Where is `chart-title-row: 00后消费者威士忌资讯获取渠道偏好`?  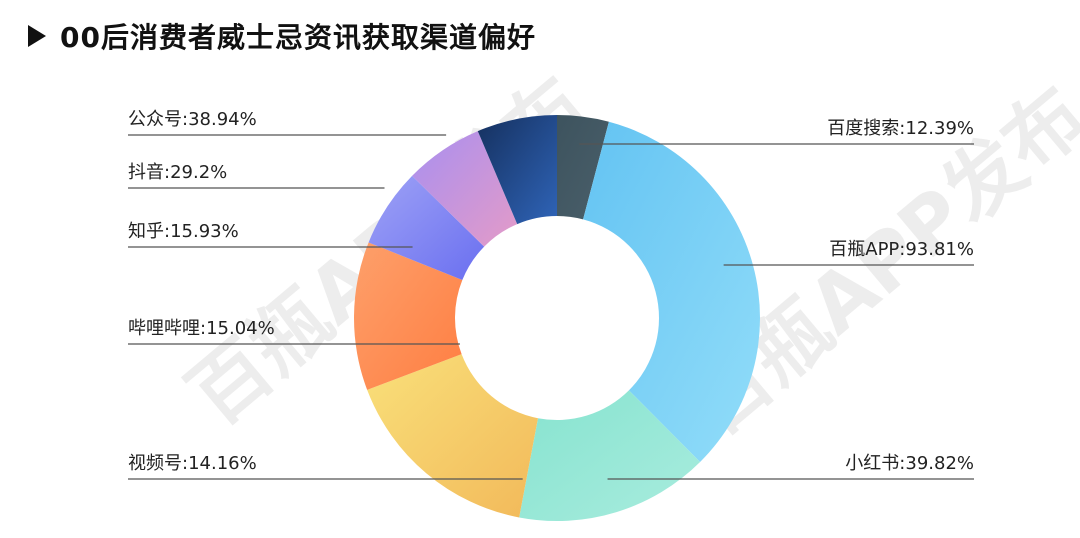 chart-title-row: 00后消费者威士忌资讯获取渠道偏好 is located at coordinates (282, 36).